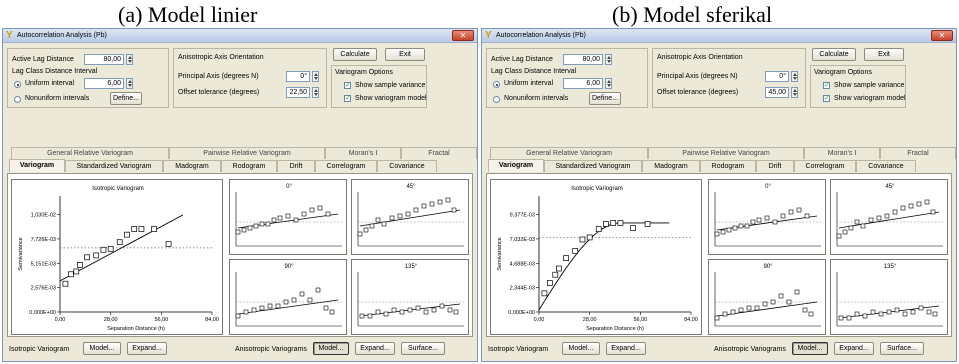 This screenshot has height=364, width=959. I want to click on offset-input: 22,50, so click(298, 92).